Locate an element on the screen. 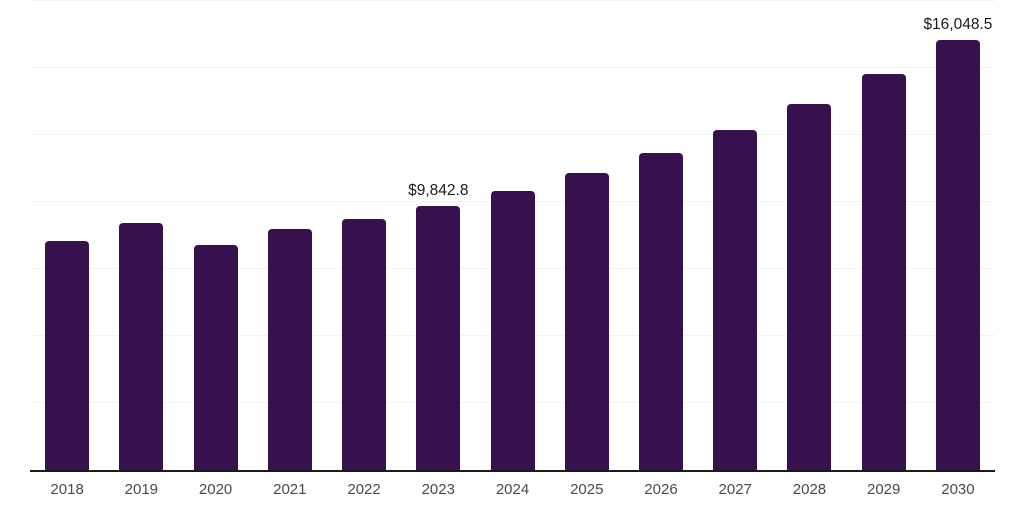  x-tick-label-2021: 2021 is located at coordinates (290, 489).